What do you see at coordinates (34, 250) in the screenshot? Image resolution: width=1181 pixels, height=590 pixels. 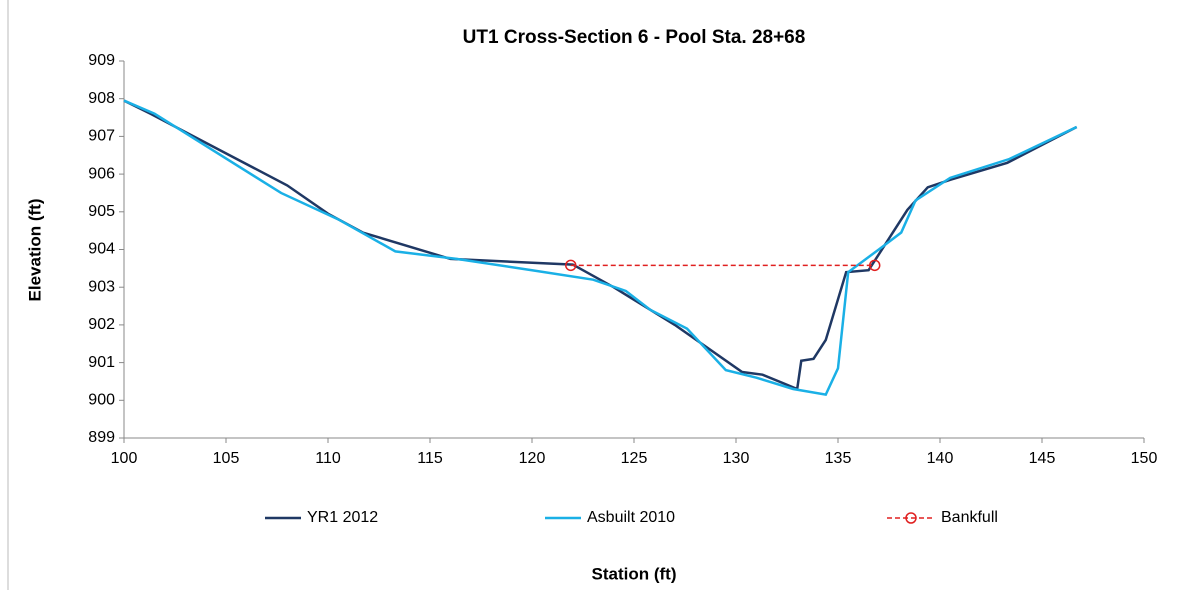 I see `y-axis-title: Elevation (ft)` at bounding box center [34, 250].